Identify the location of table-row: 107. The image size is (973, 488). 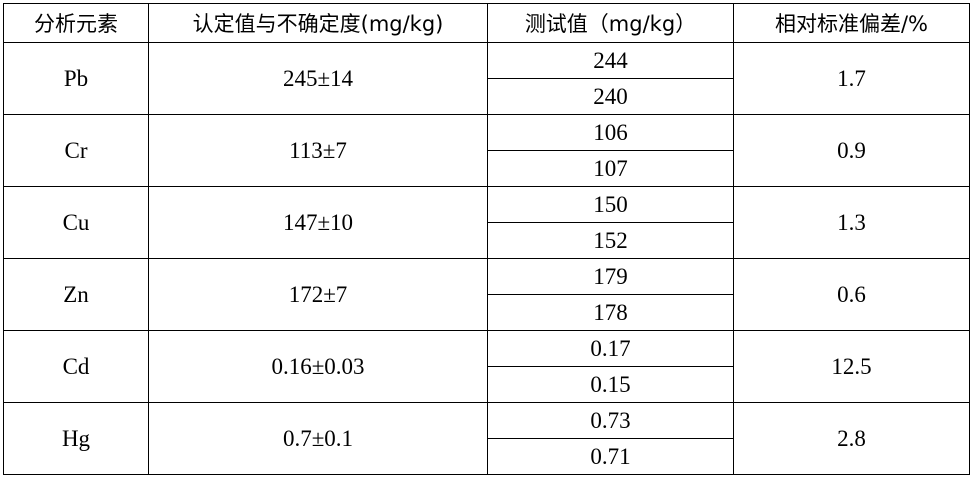
(487, 168).